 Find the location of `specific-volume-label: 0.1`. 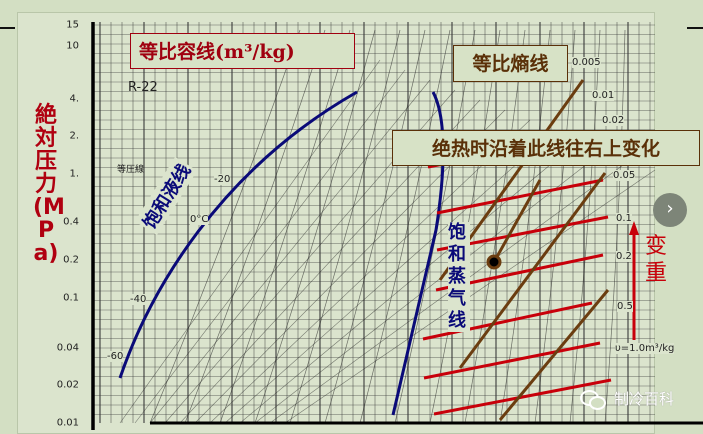

specific-volume-label: 0.1 is located at coordinates (624, 218).